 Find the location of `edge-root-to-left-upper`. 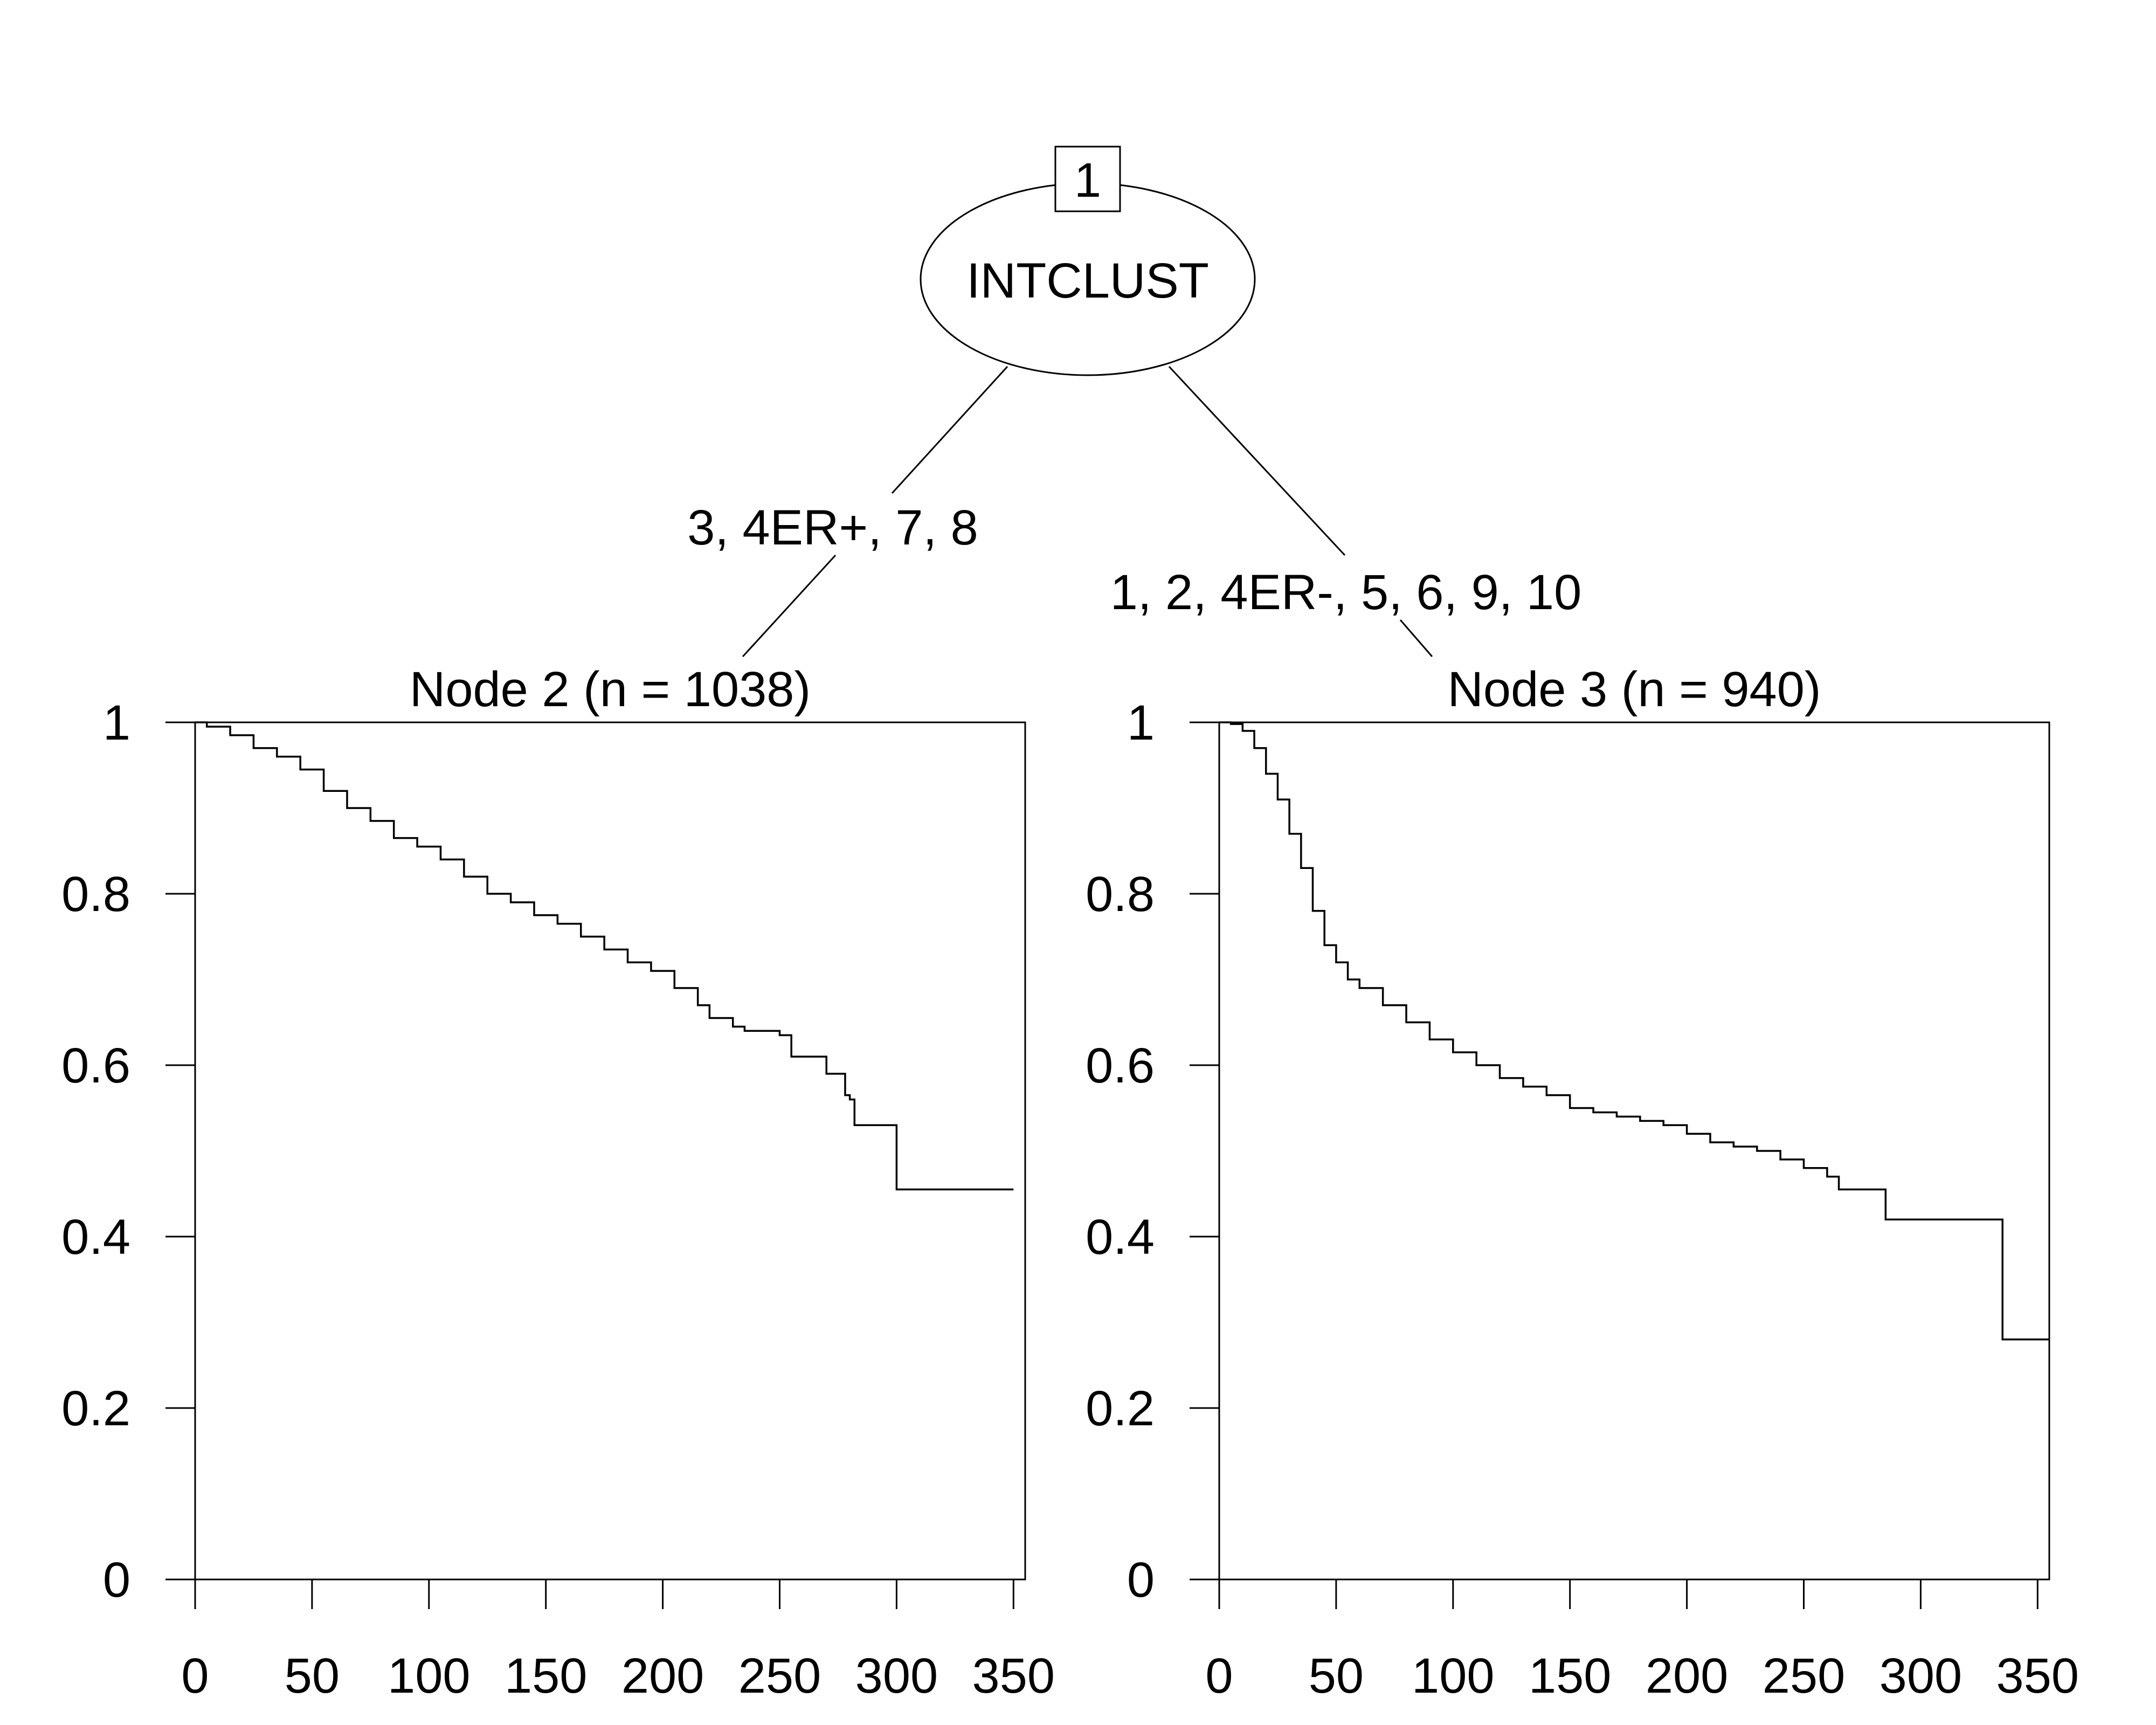

edge-root-to-left-upper is located at coordinates (949, 429).